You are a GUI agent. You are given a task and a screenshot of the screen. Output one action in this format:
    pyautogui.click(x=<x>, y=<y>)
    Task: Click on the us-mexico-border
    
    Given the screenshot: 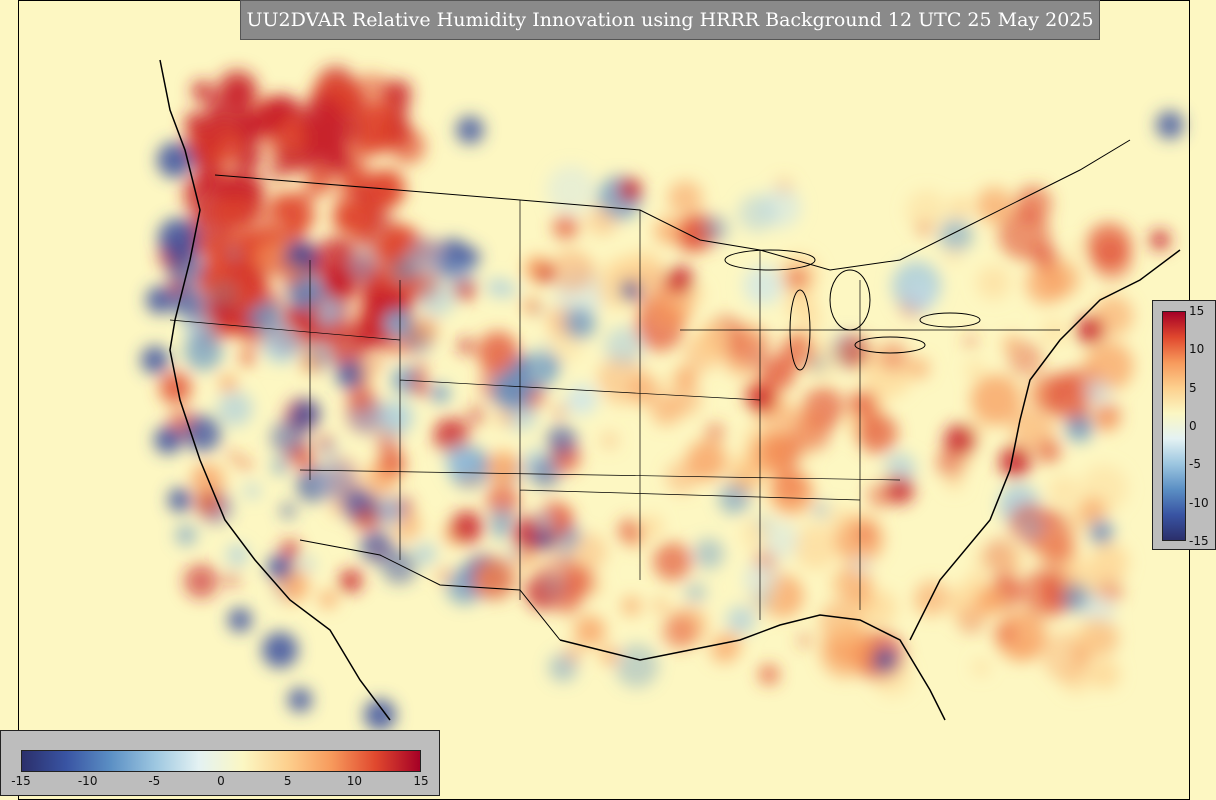 What is the action you would take?
    pyautogui.click(x=430, y=590)
    